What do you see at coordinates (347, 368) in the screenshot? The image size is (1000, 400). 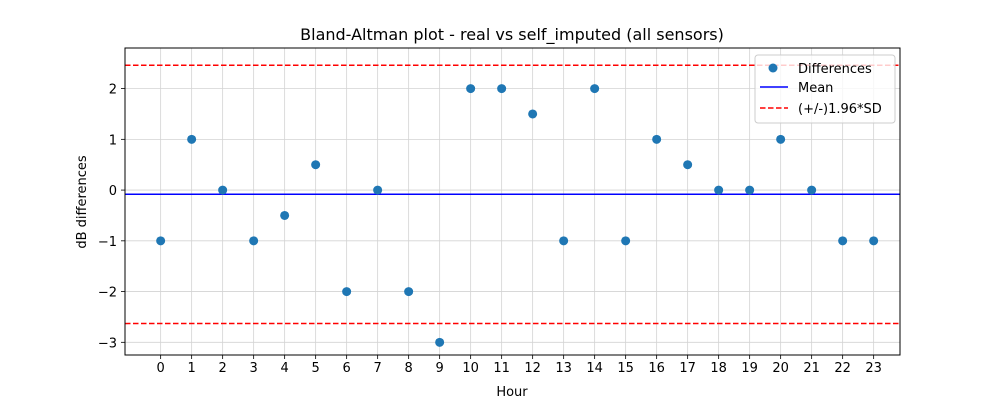 I see `x-tick-label: 6` at bounding box center [347, 368].